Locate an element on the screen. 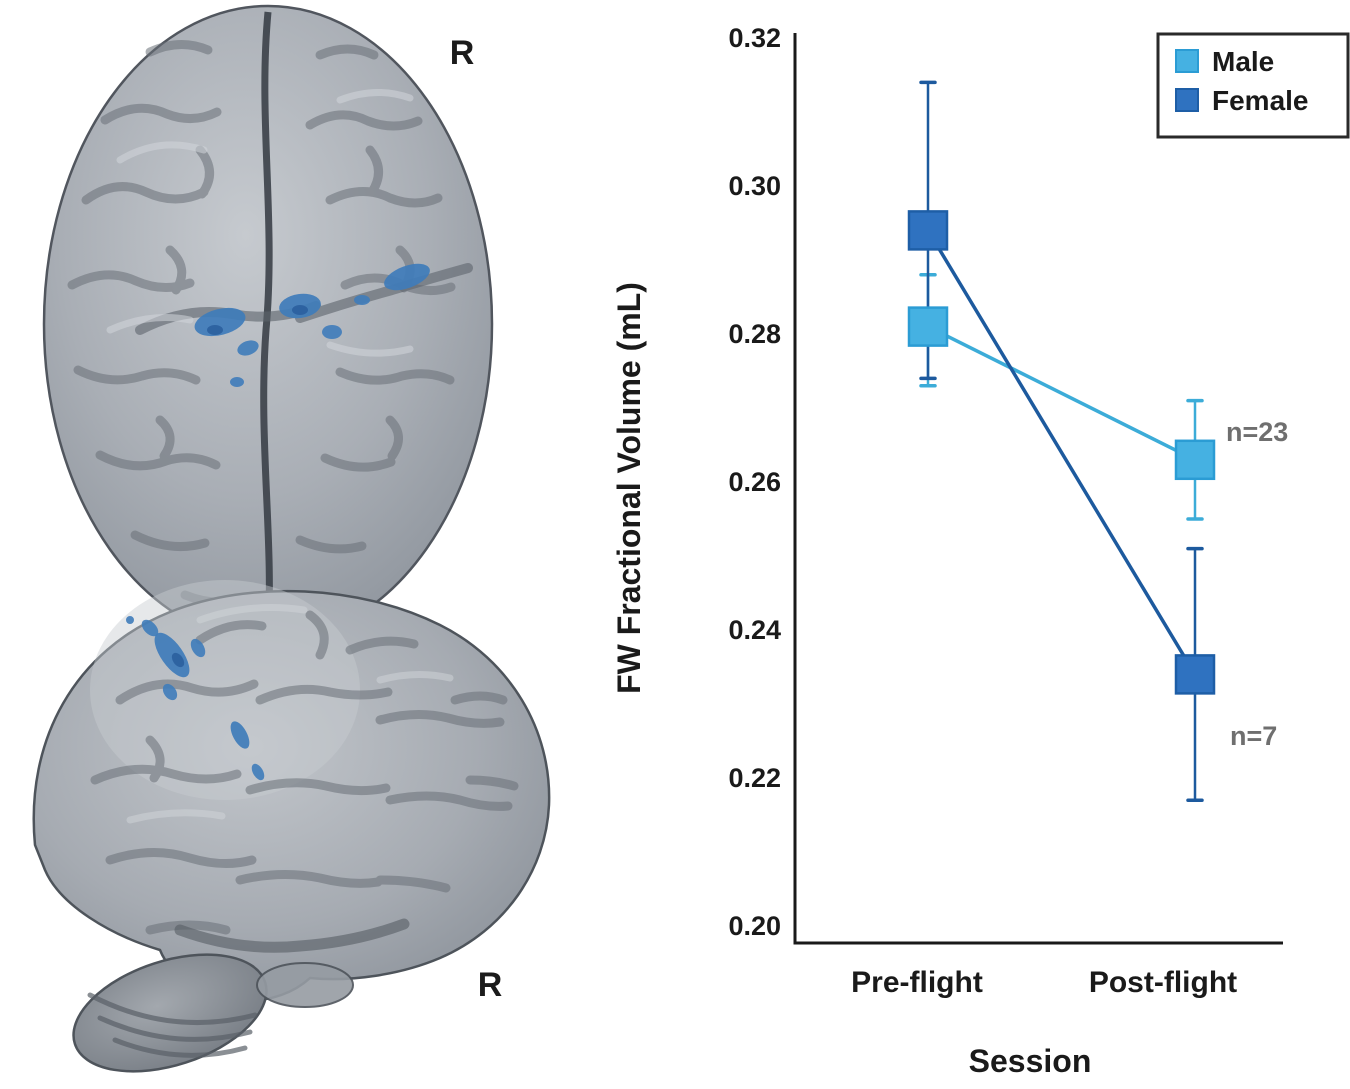 Image resolution: width=1350 pixels, height=1089 pixels. x-tick-label: Post-flight is located at coordinates (1163, 982).